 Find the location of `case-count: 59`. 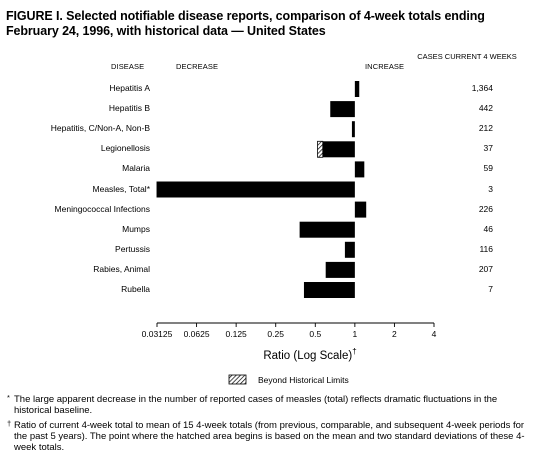

case-count: 59 is located at coordinates (488, 168).